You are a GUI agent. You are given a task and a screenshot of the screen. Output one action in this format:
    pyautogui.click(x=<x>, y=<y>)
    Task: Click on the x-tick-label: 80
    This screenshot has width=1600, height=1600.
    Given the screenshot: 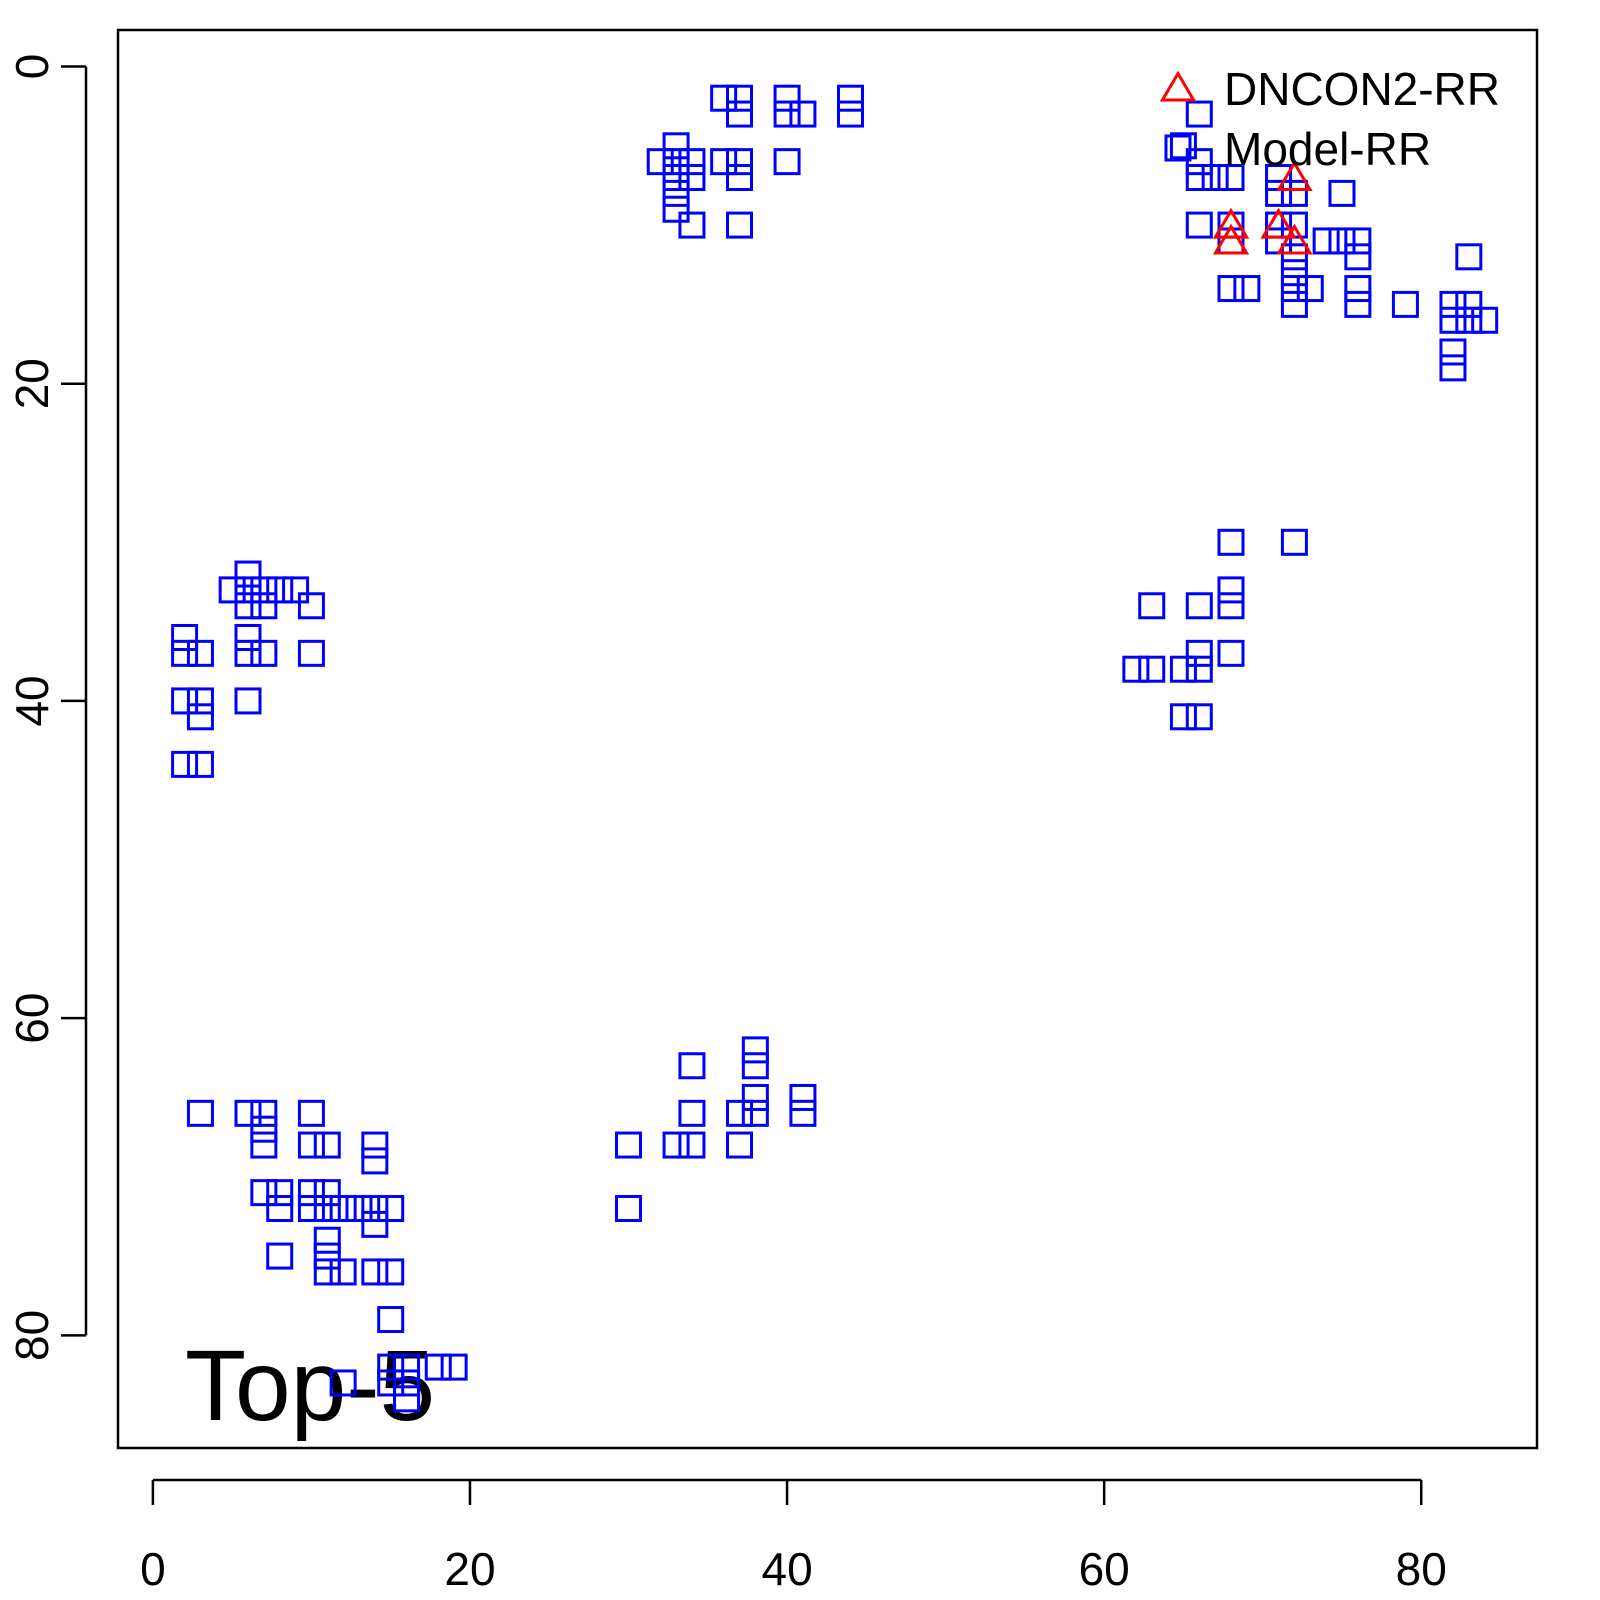 What is the action you would take?
    pyautogui.click(x=1421, y=1569)
    